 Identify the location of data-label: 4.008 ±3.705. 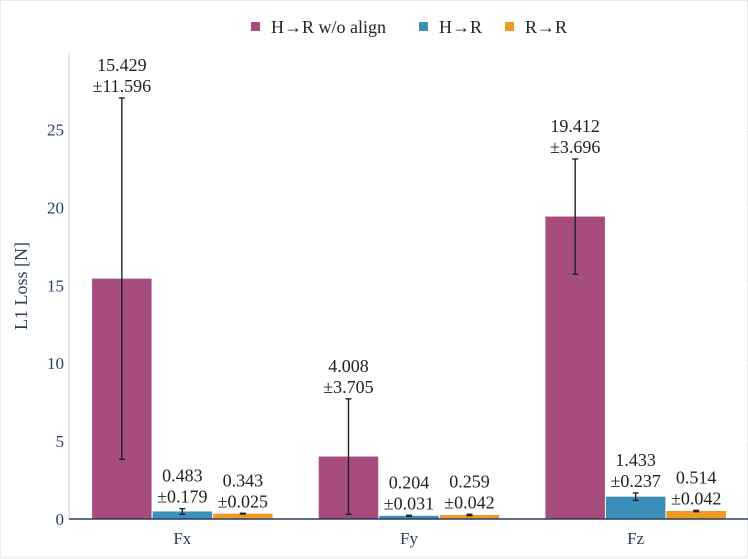
(348, 376).